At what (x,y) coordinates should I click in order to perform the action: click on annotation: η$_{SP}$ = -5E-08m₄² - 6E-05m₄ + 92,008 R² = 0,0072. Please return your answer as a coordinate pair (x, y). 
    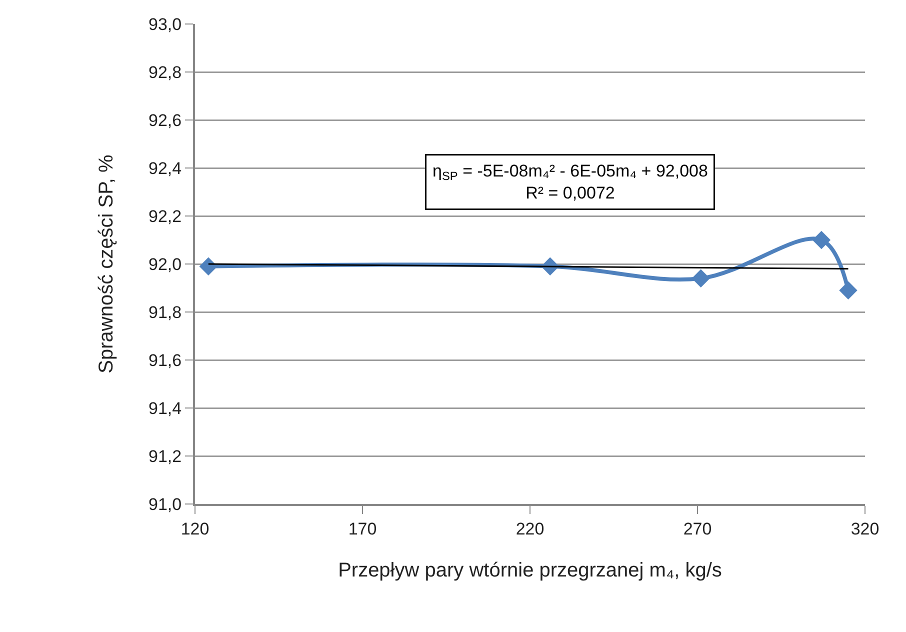
    Looking at the image, I should click on (570, 182).